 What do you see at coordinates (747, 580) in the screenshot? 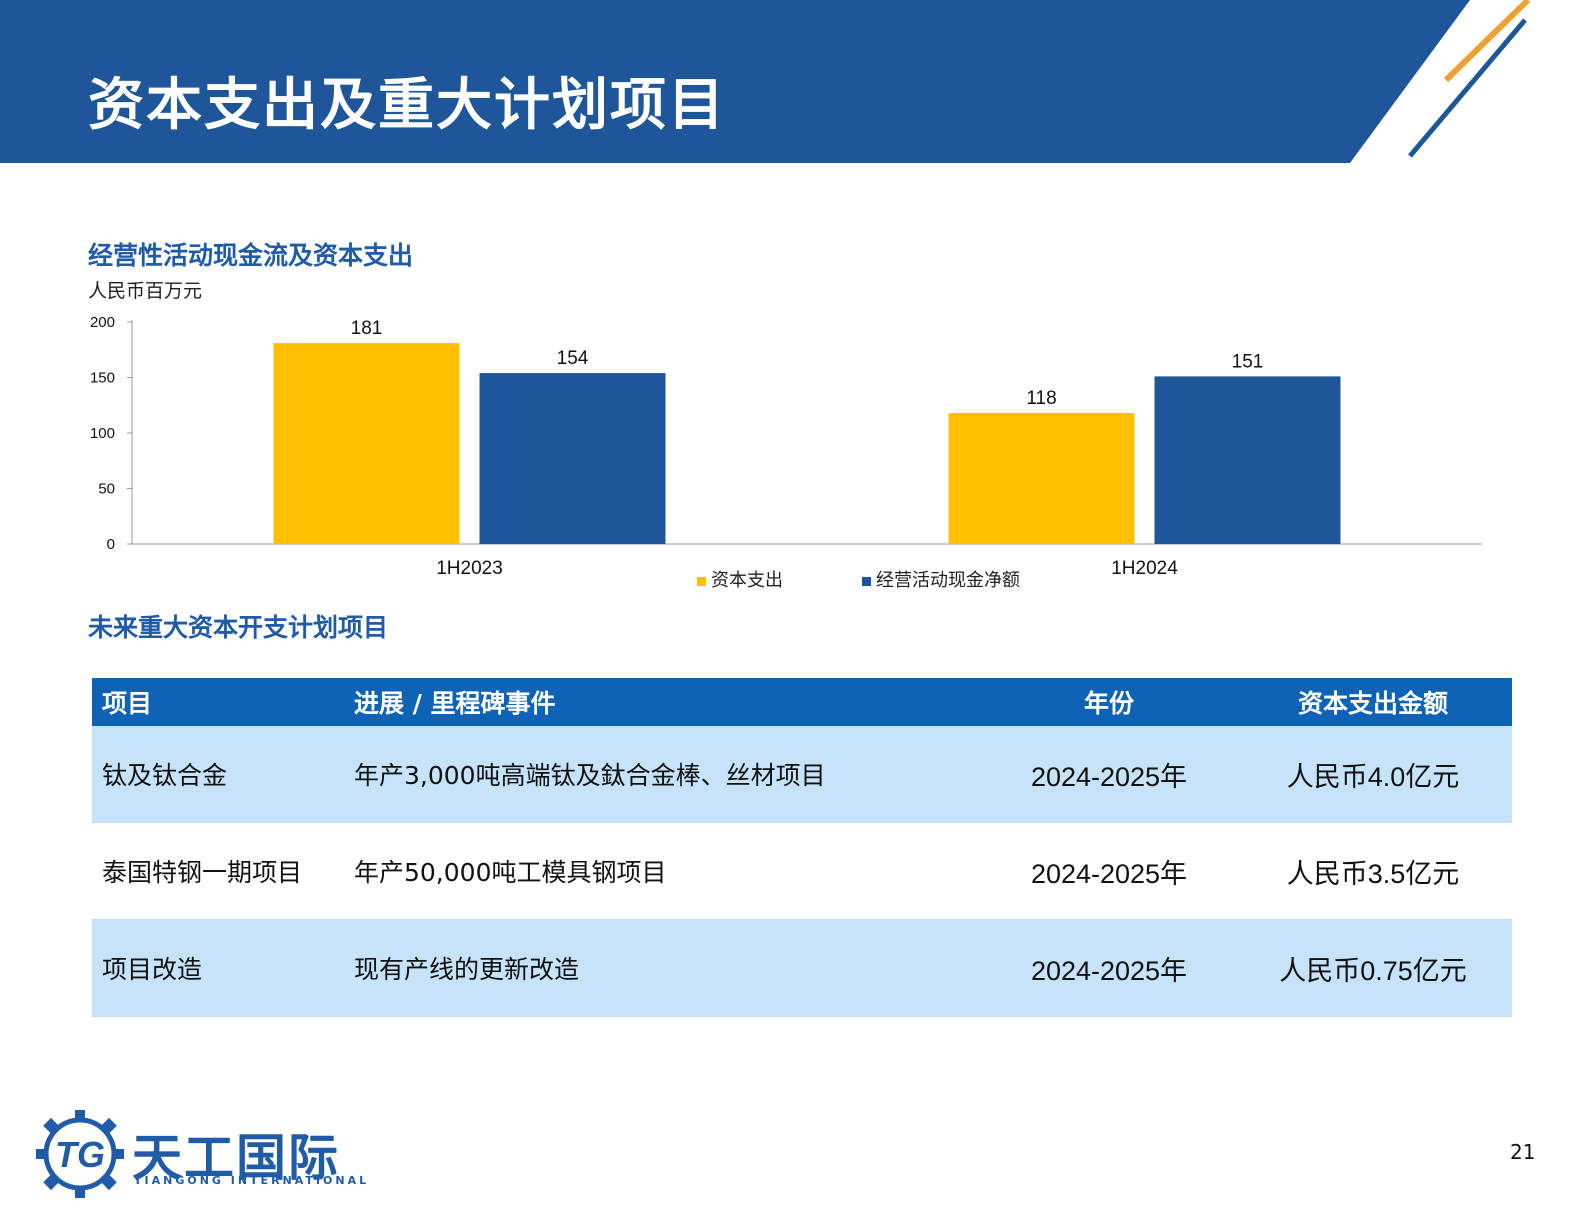
I see `legend-label: 资本支出` at bounding box center [747, 580].